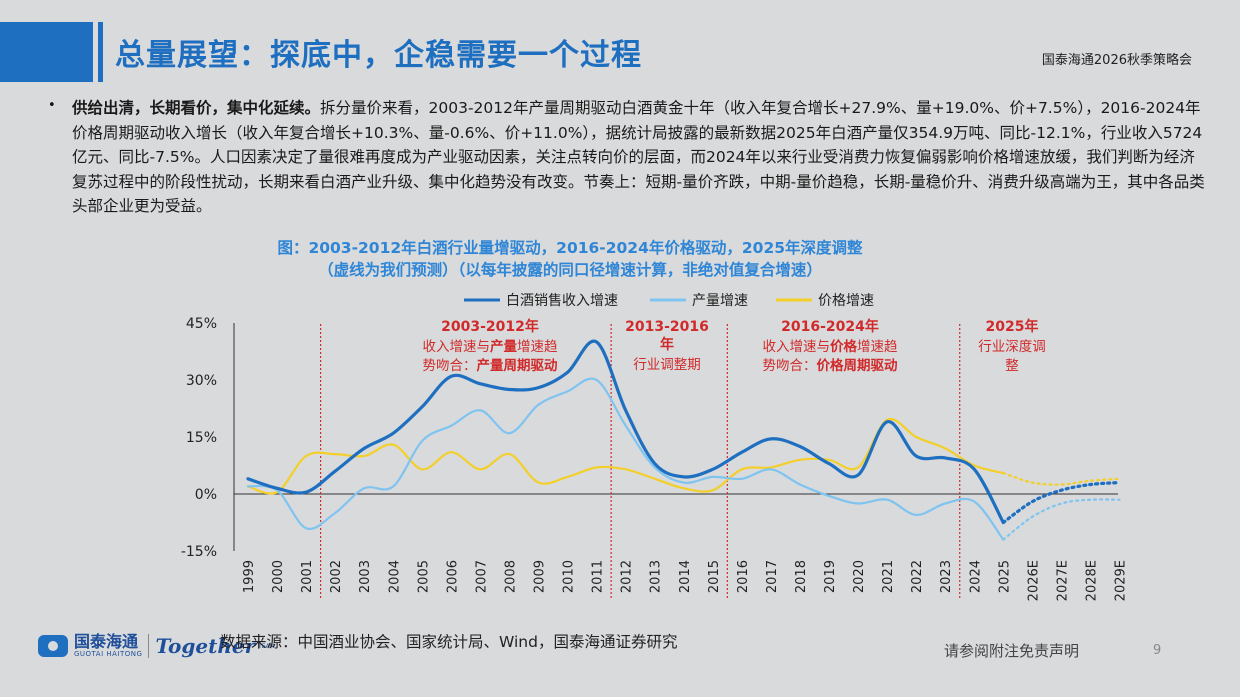  What do you see at coordinates (1004, 576) in the screenshot?
I see `x-tick-label: 2025` at bounding box center [1004, 576].